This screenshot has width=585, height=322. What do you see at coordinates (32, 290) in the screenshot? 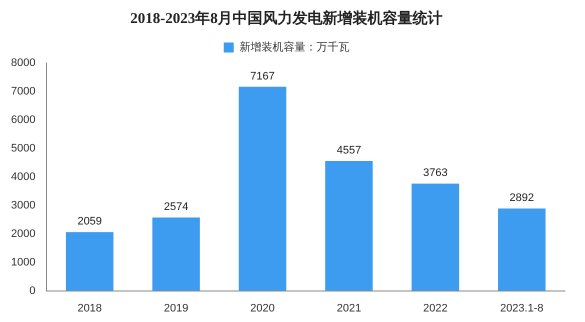
I see `y-tick-label: 0` at bounding box center [32, 290].